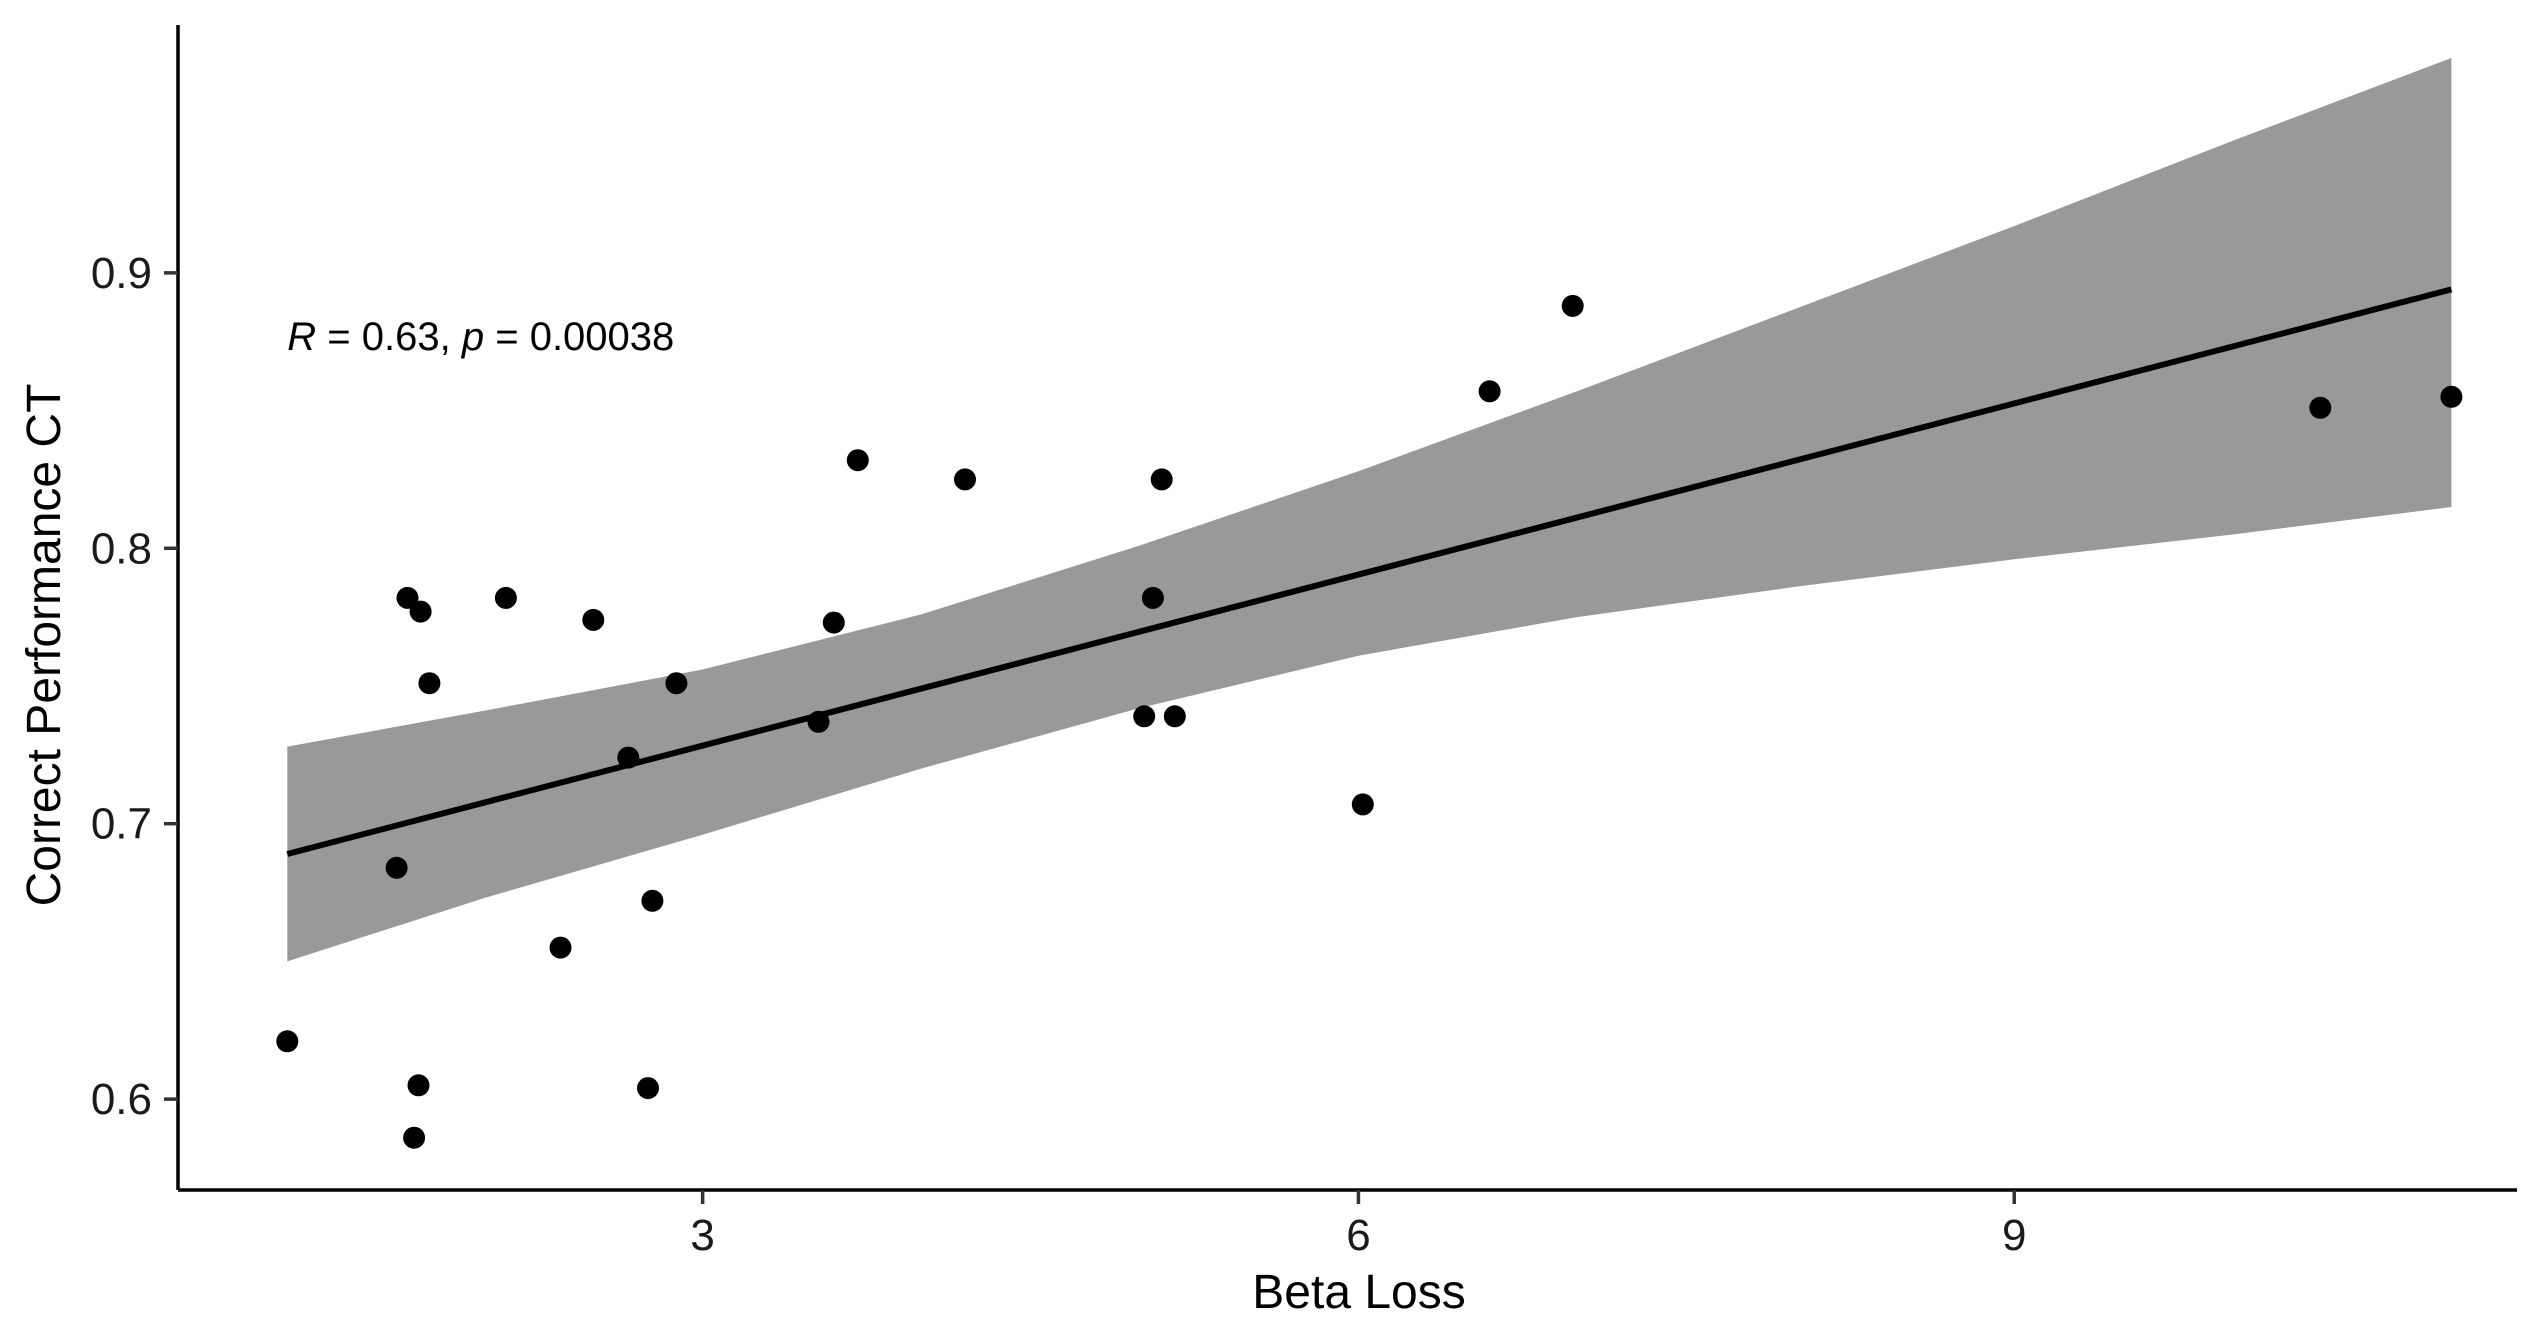  I want to click on y-tick-label: 0.8, so click(121, 548).